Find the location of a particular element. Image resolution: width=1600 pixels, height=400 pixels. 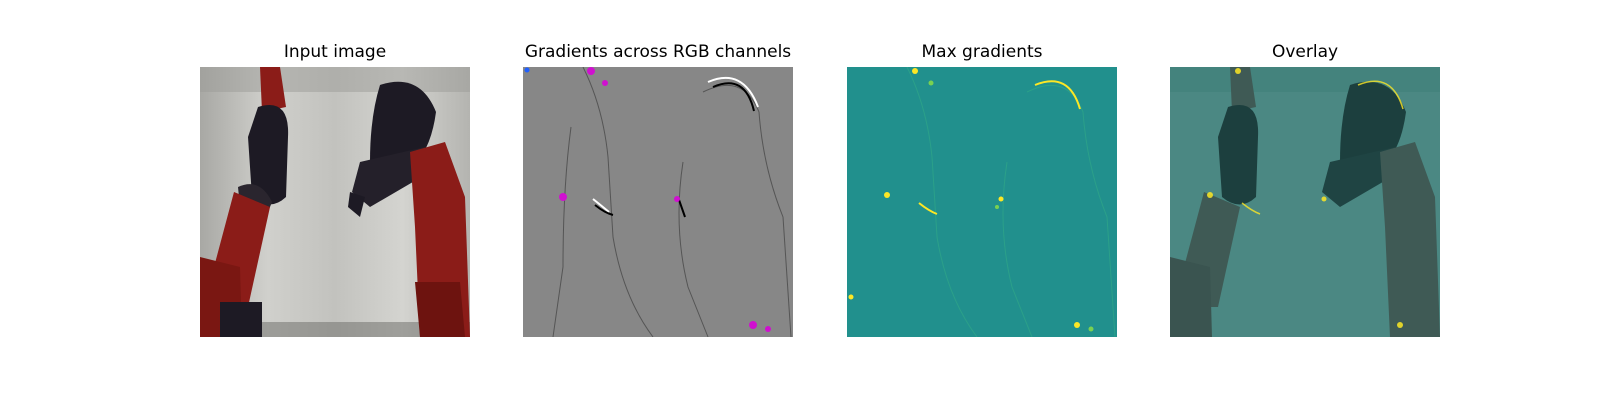

panel-max-gradients: Max gradients is located at coordinates (982, 188).